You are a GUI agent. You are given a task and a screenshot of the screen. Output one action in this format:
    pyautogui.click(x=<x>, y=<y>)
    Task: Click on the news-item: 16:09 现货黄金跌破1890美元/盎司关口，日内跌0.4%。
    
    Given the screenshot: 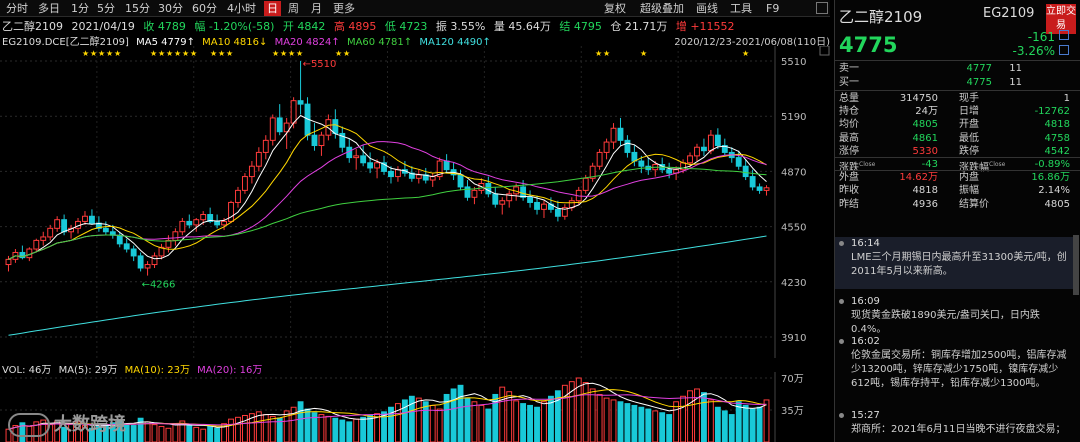 What is the action you would take?
    pyautogui.click(x=954, y=315)
    